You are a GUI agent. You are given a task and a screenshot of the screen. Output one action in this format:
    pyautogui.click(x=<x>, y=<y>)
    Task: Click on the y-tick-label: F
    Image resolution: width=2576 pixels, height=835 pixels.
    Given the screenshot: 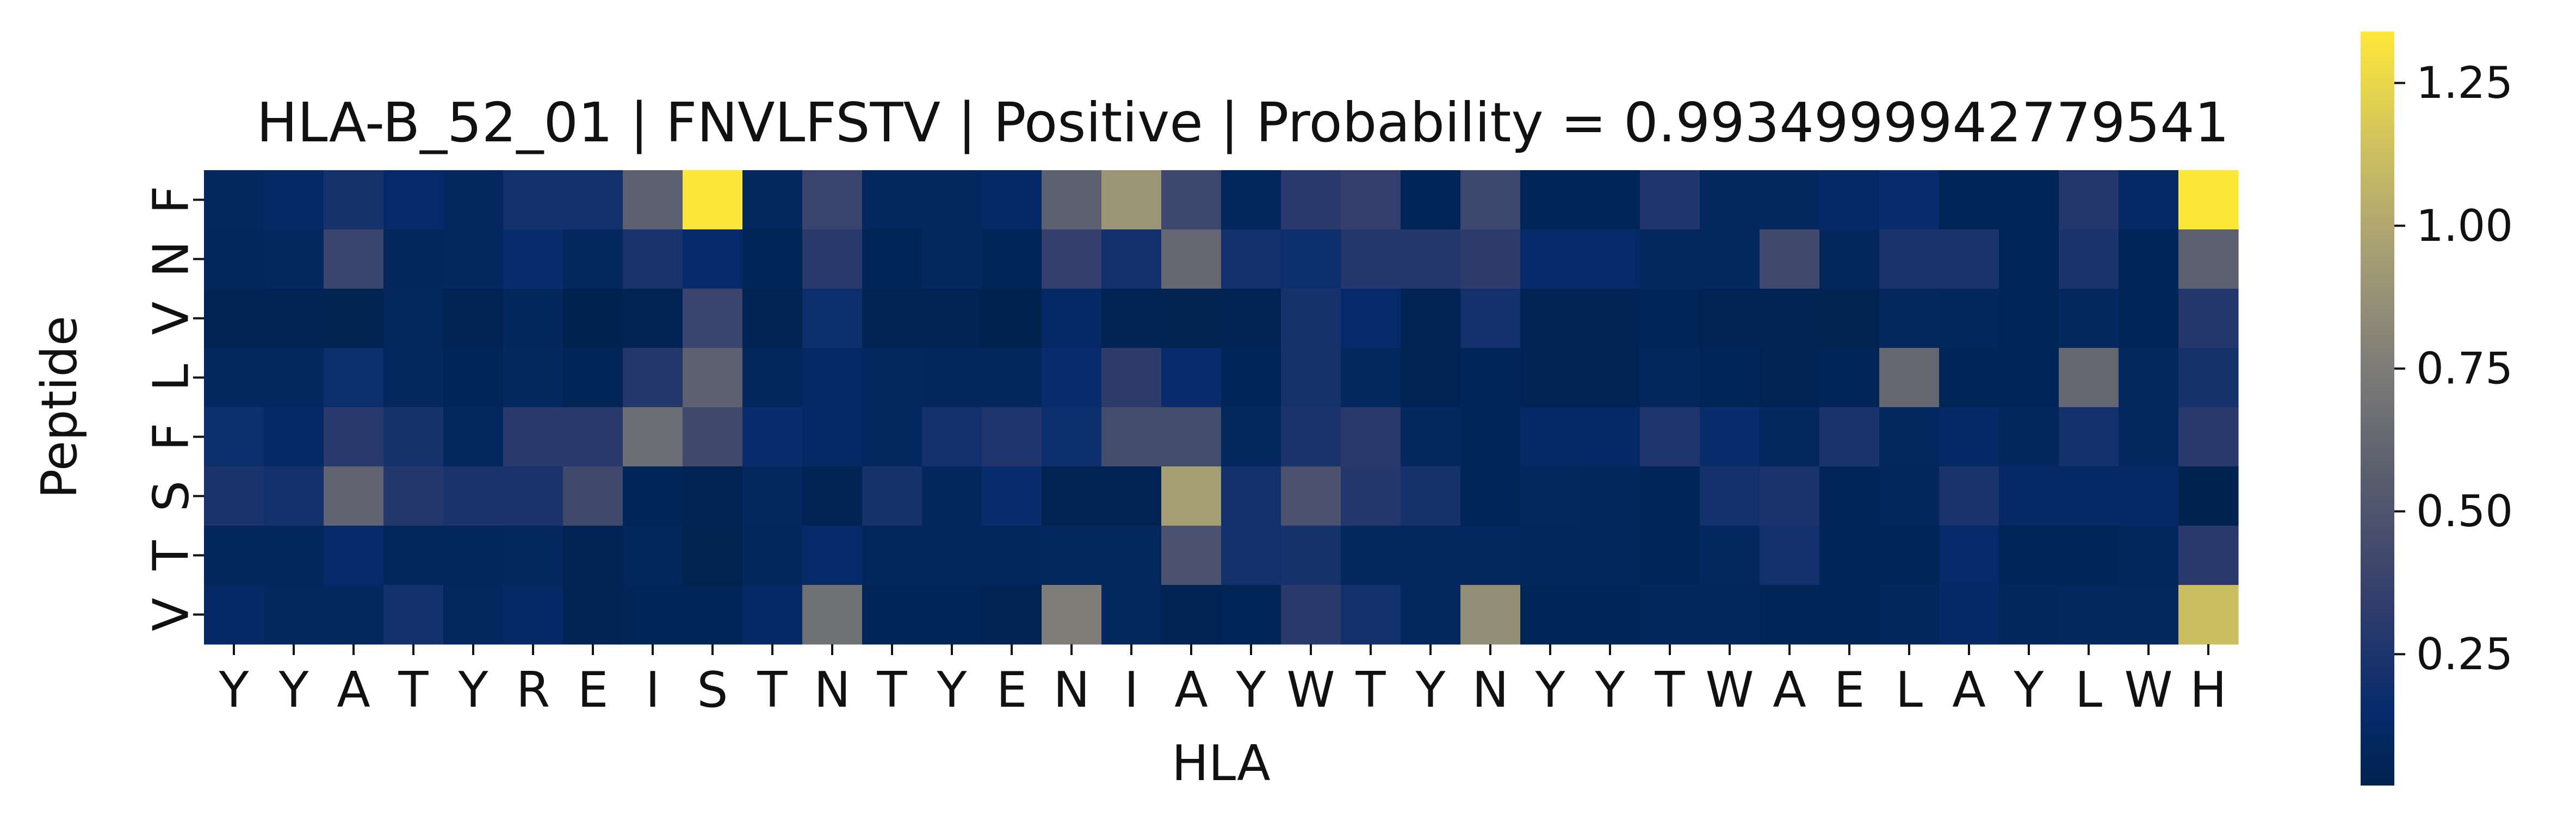 What is the action you would take?
    pyautogui.click(x=171, y=437)
    